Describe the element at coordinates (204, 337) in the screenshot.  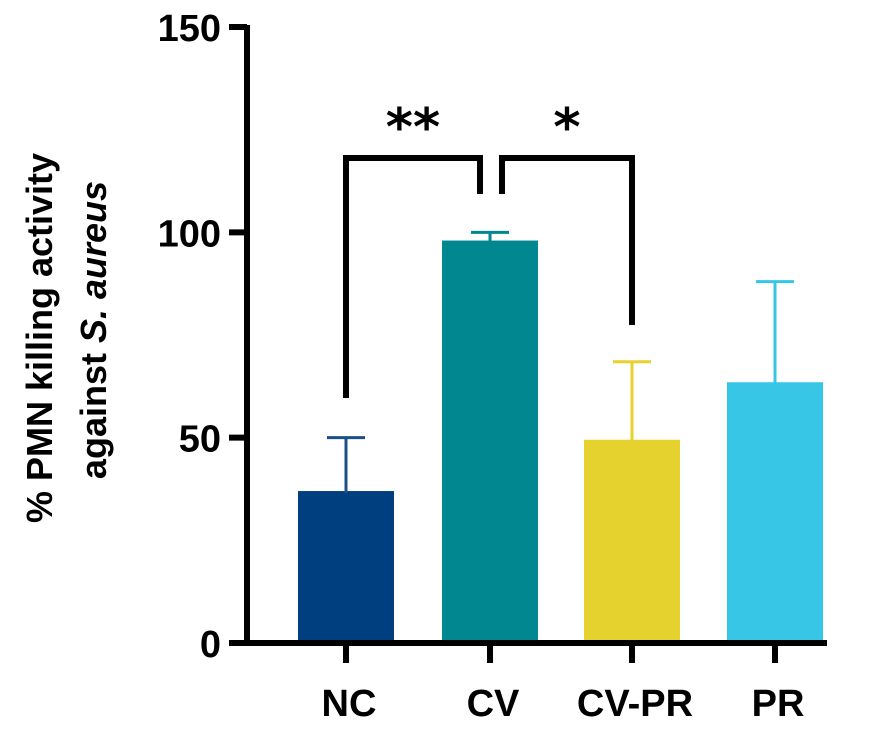
I see `y-axis: 0 50 100 150` at that location.